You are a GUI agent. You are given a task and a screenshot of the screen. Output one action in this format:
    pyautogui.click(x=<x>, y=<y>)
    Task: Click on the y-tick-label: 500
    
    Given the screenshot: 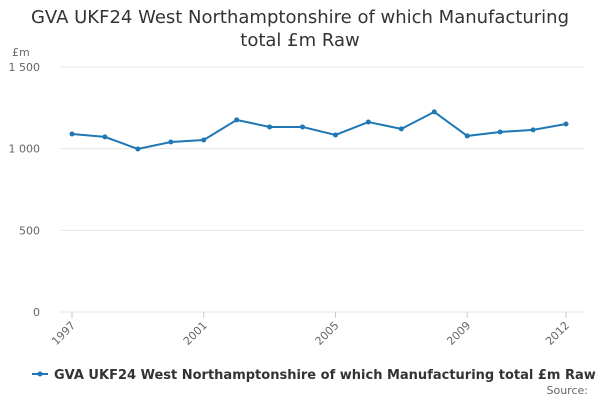 What is the action you would take?
    pyautogui.click(x=29, y=230)
    